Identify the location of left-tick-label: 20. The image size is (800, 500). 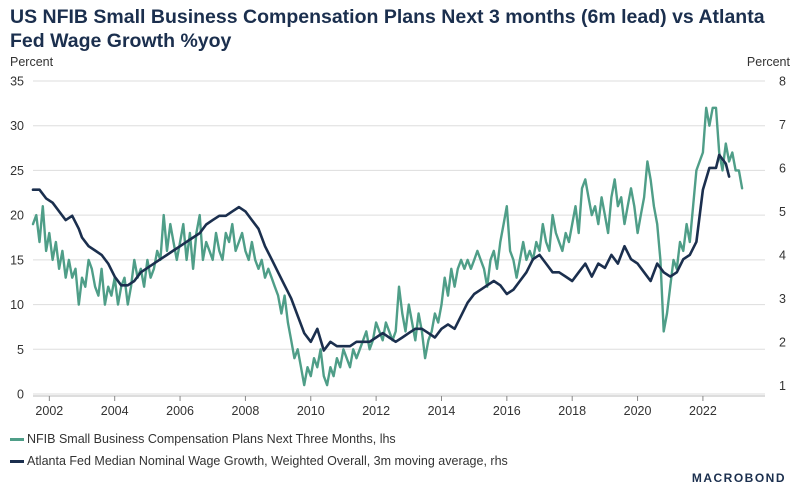
(17, 216).